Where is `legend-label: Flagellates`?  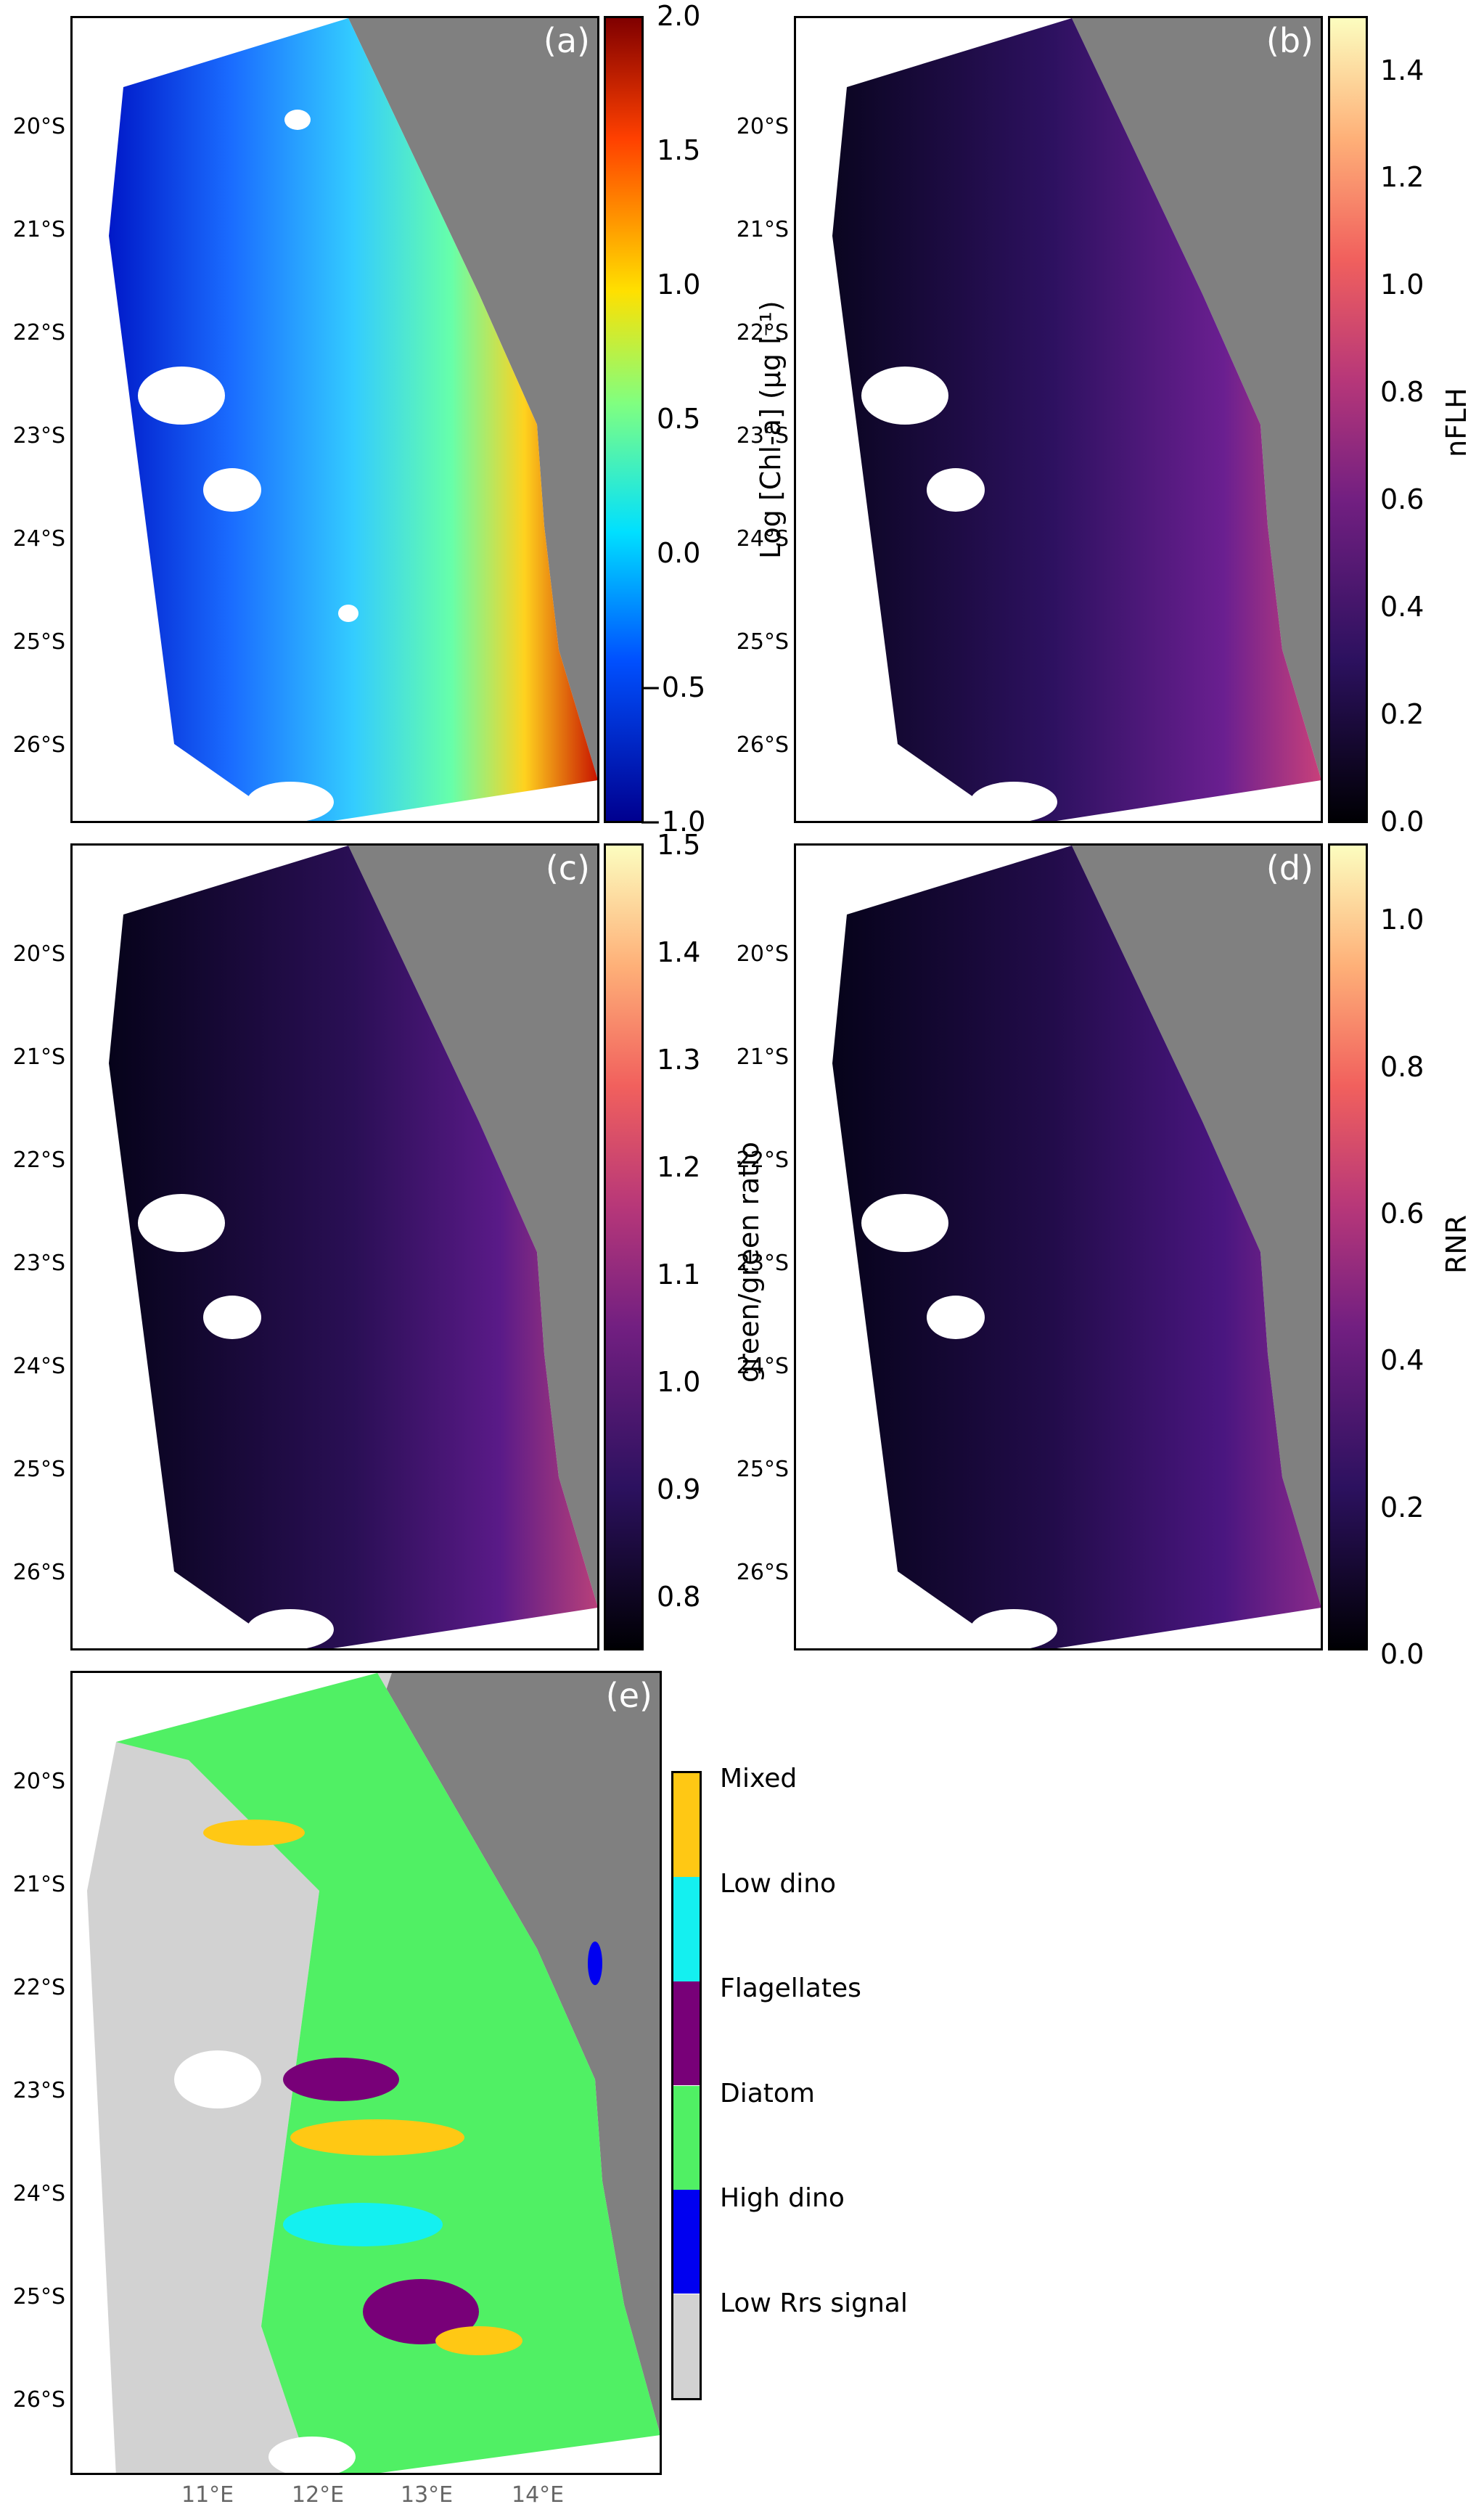 legend-label: Flagellates is located at coordinates (790, 1988).